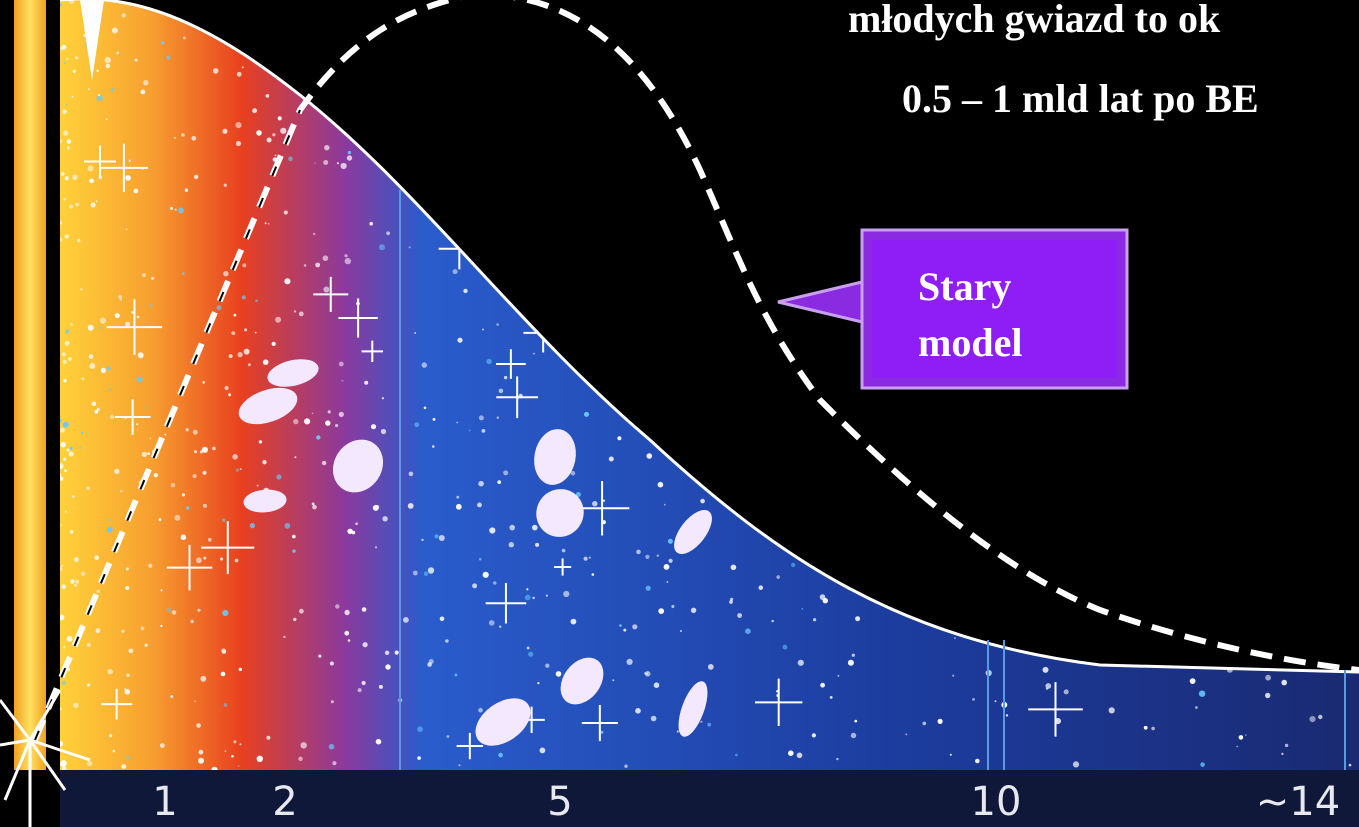  I want to click on callout-inner, so click(994, 309).